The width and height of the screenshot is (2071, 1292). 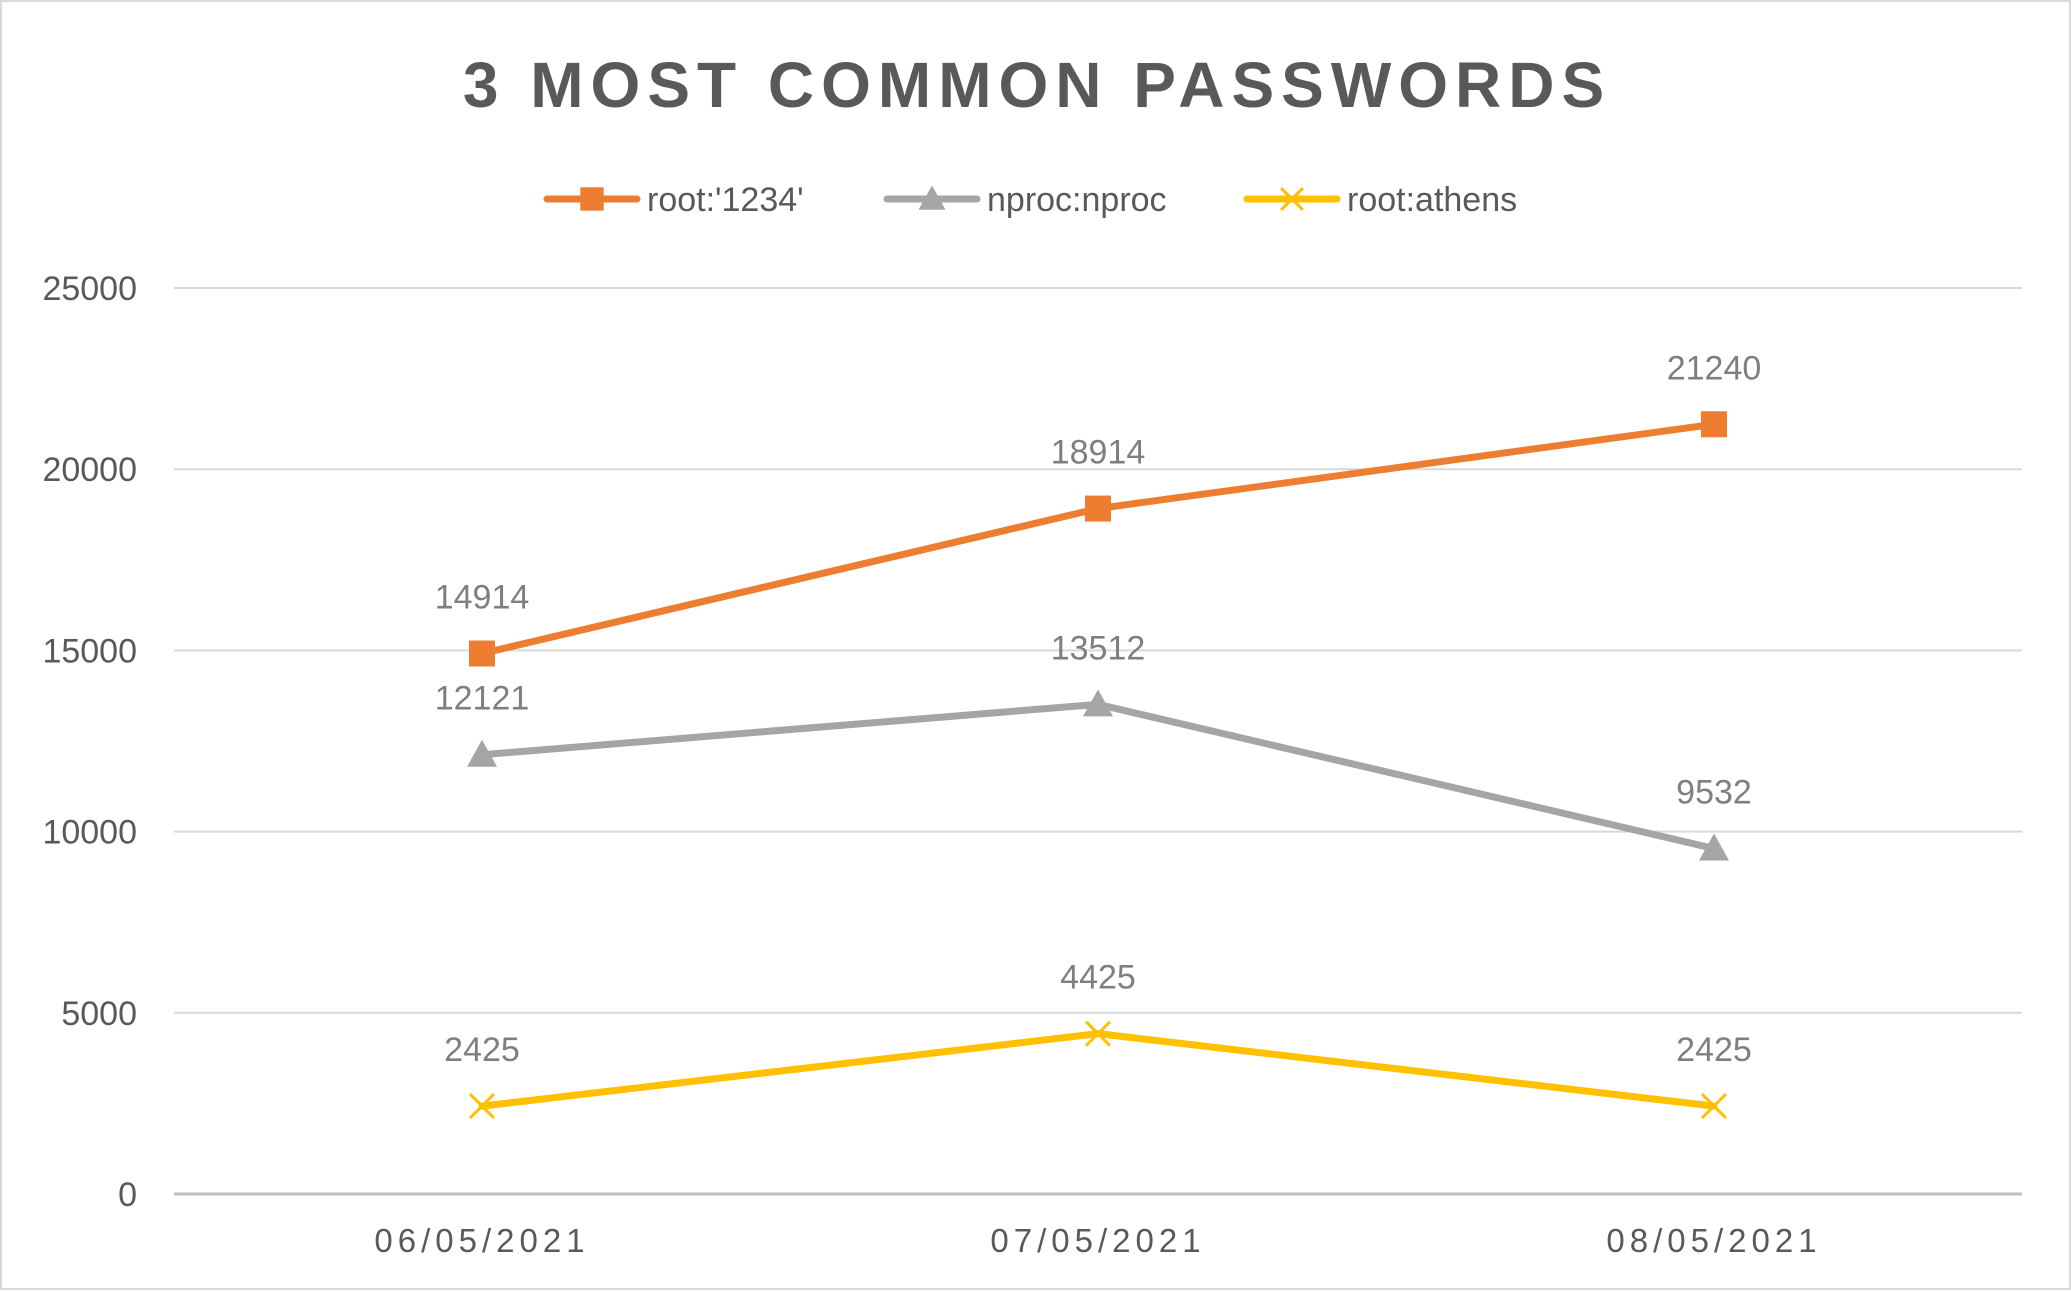 I want to click on y-axis-ticks: 0 5000 10000 15000 20000 25000, so click(x=89, y=742).